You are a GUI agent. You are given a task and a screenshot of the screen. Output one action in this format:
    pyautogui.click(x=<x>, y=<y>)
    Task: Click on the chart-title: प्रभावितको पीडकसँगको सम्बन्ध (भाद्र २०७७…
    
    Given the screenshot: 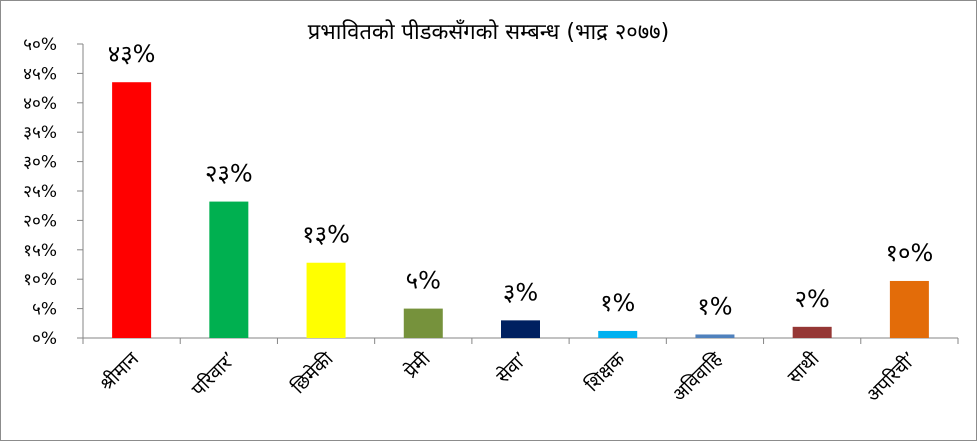 What is the action you would take?
    pyautogui.click(x=488, y=32)
    